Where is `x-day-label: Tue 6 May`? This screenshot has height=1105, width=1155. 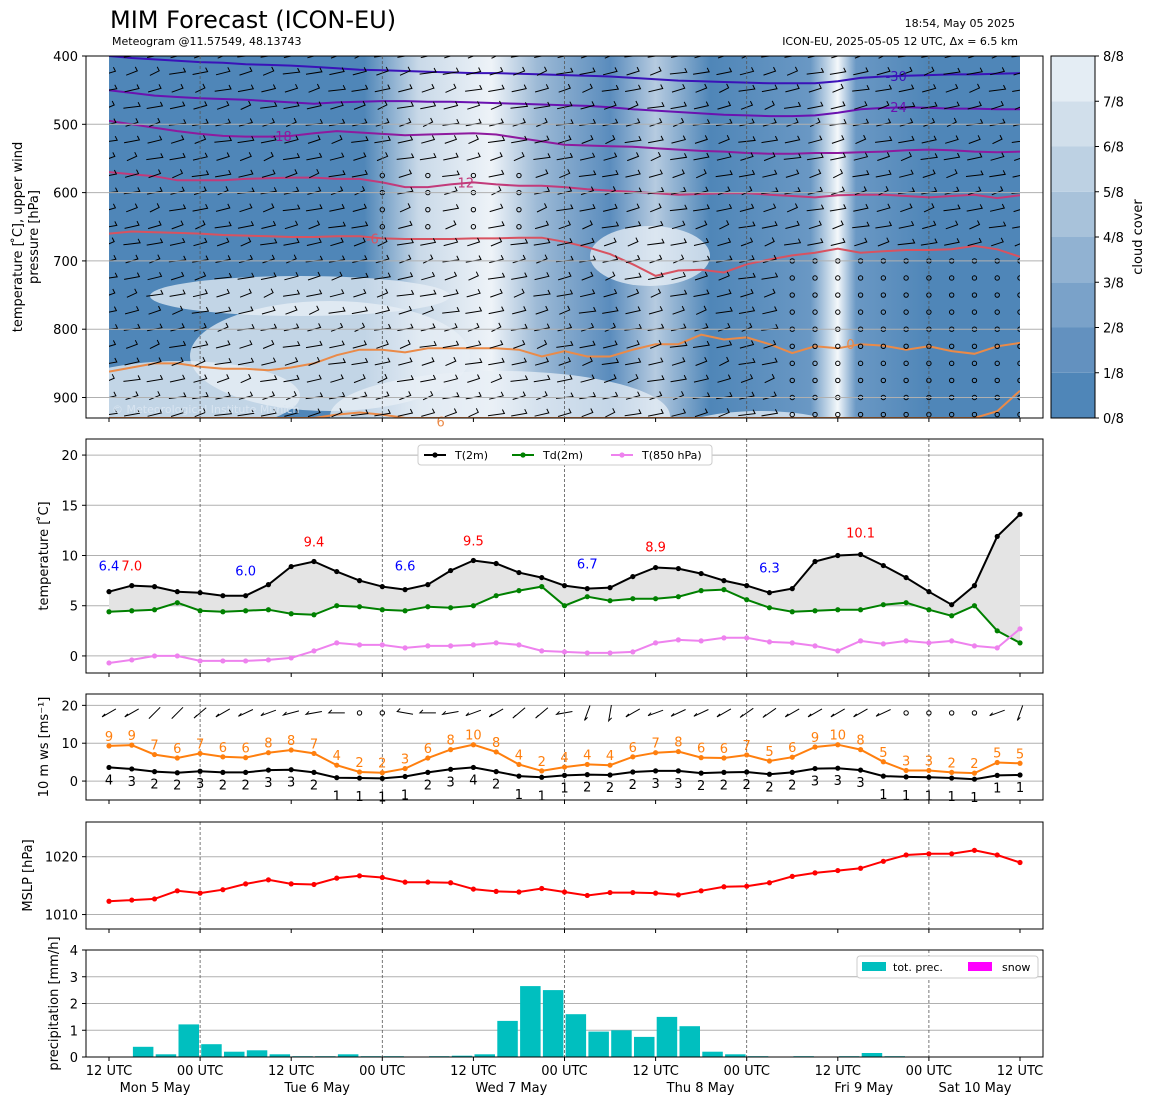
x-day-label: Tue 6 May is located at coordinates (316, 1088).